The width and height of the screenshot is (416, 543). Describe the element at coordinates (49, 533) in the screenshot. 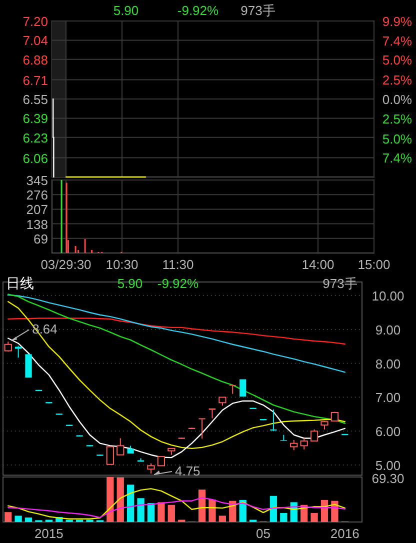

I see `x-tick-label: 2015` at that location.